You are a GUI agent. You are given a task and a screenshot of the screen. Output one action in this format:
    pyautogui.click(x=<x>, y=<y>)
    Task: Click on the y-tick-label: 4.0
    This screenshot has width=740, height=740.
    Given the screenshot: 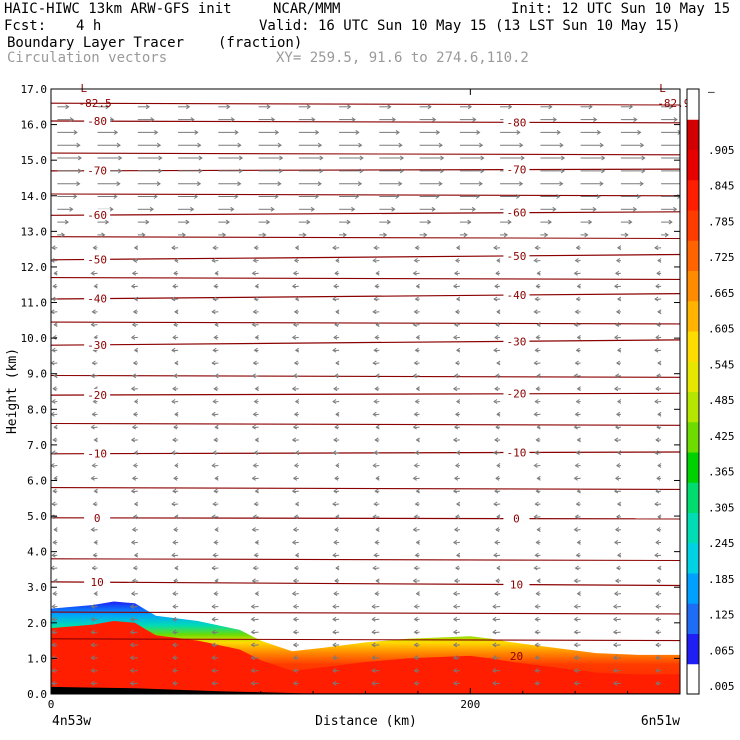 What is the action you would take?
    pyautogui.click(x=37, y=552)
    